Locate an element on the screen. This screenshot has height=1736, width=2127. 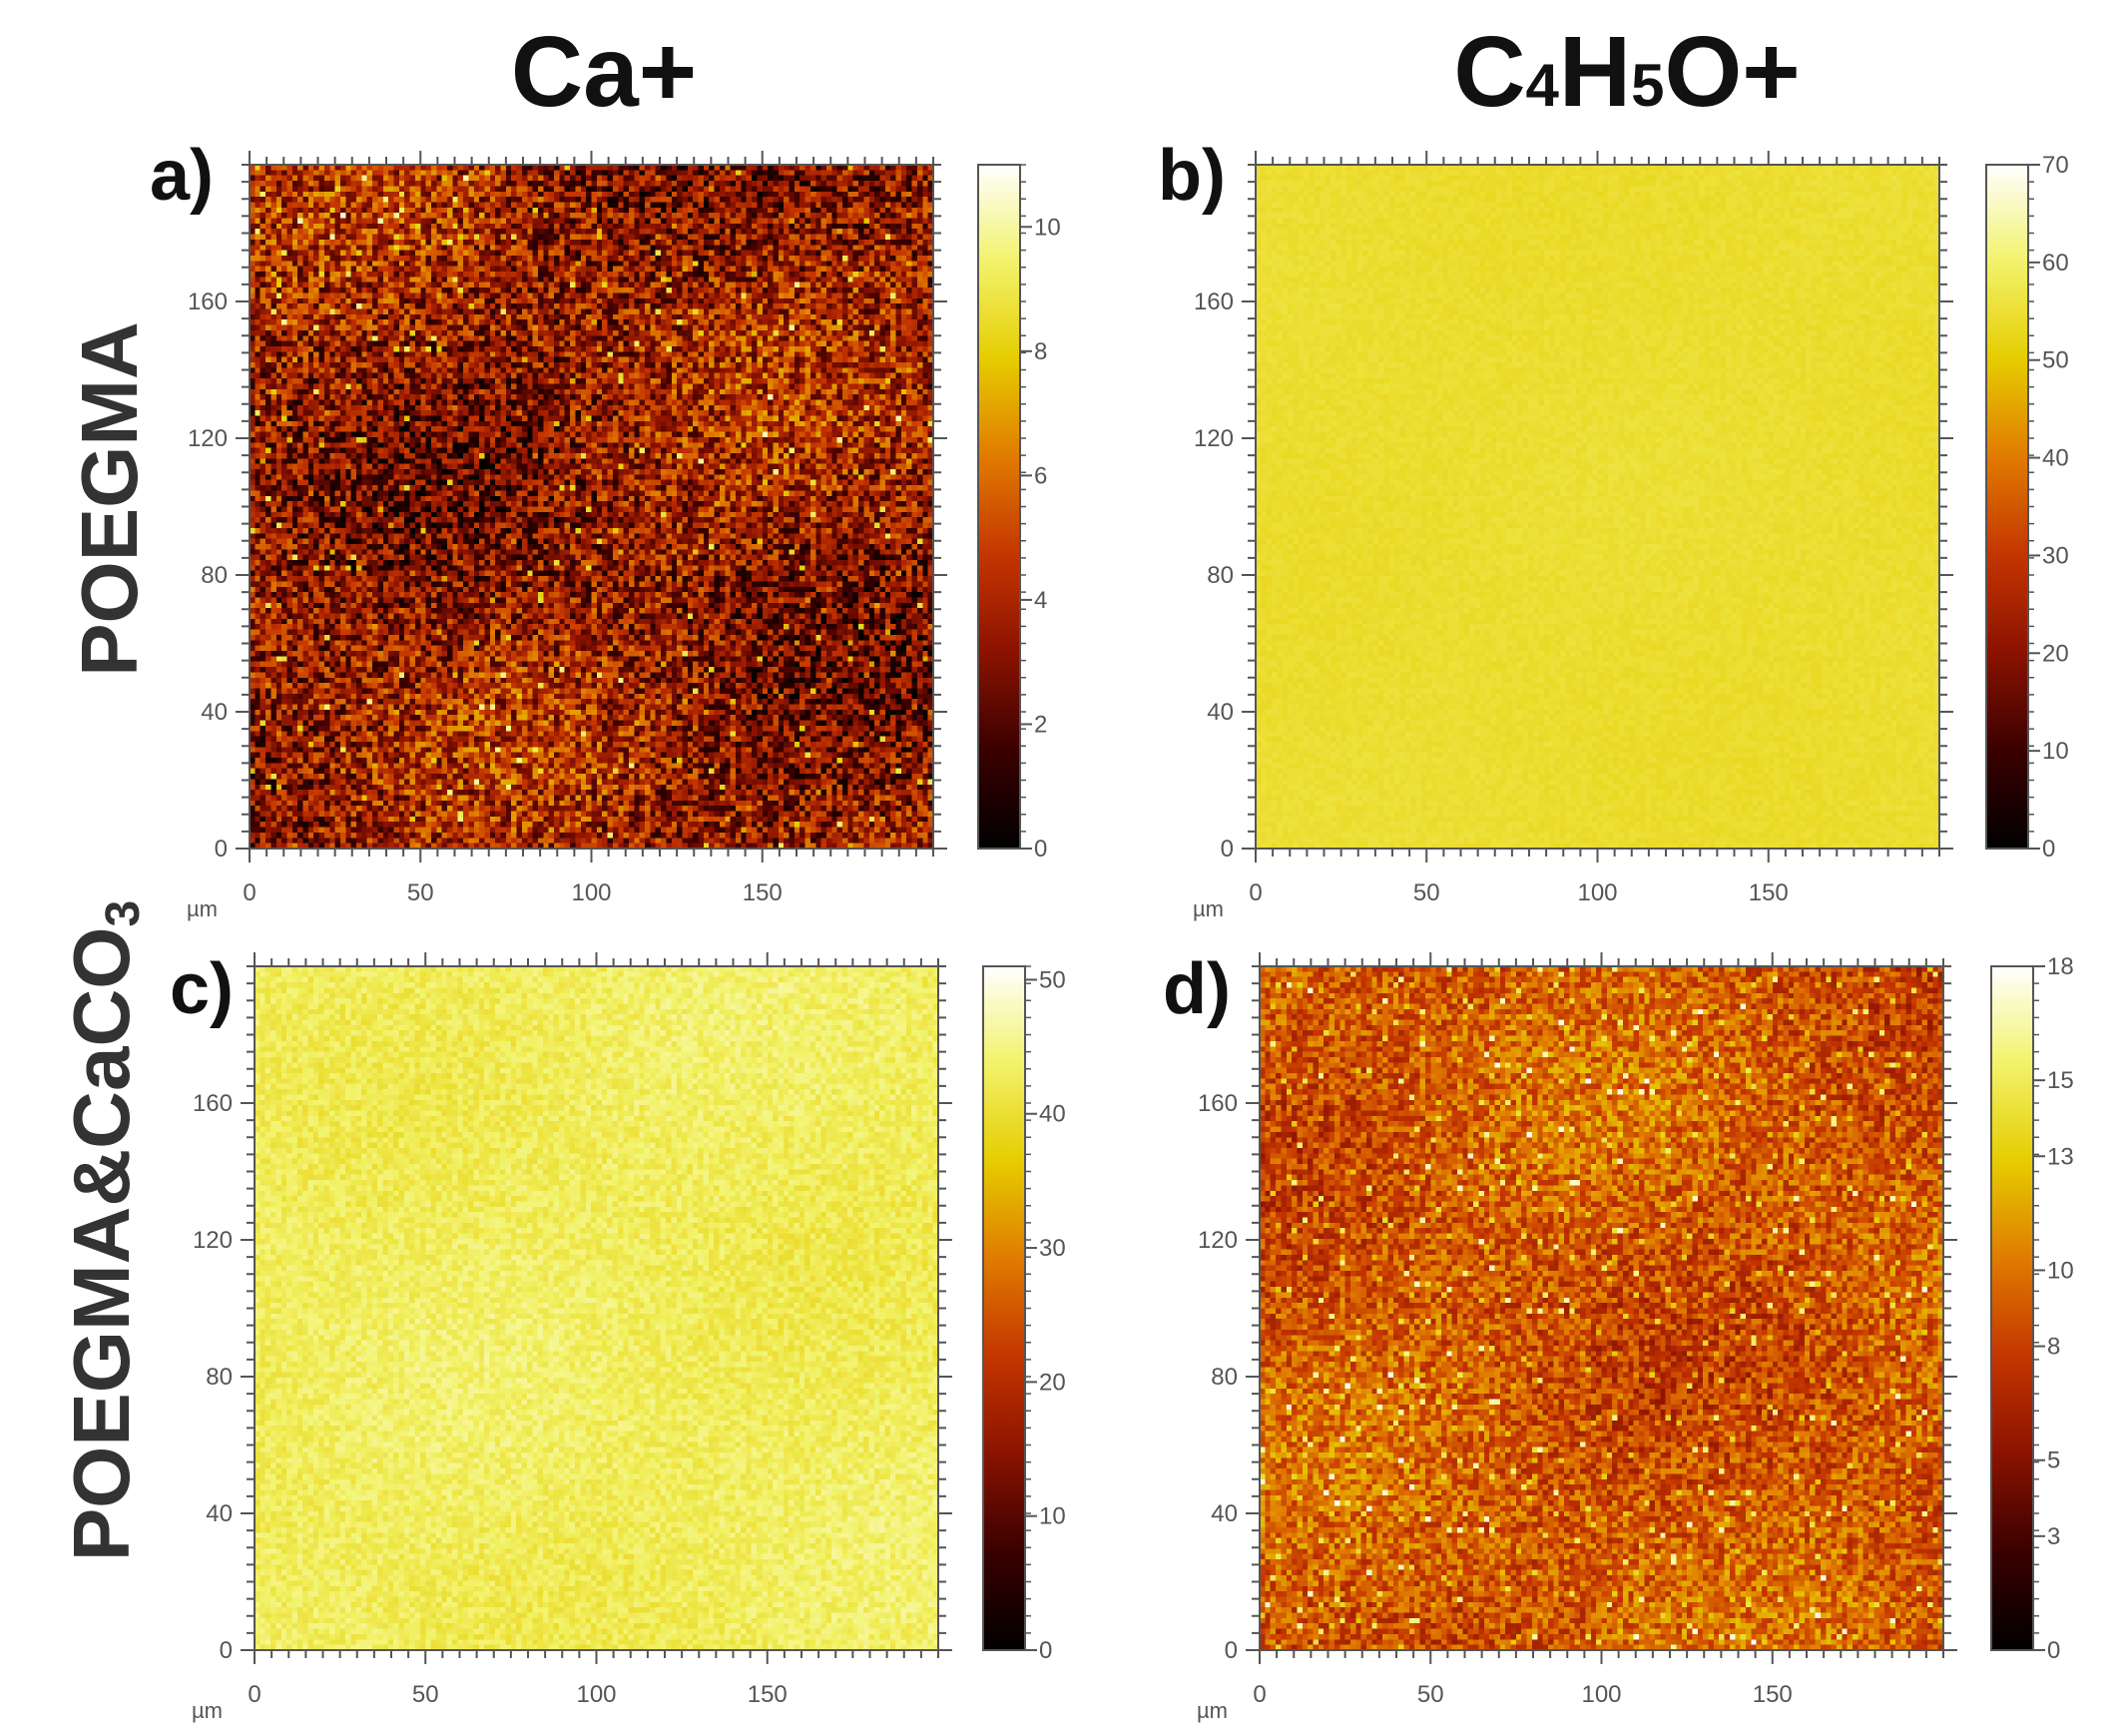
panel-b-x-tick-label: 50 is located at coordinates (1426, 892).